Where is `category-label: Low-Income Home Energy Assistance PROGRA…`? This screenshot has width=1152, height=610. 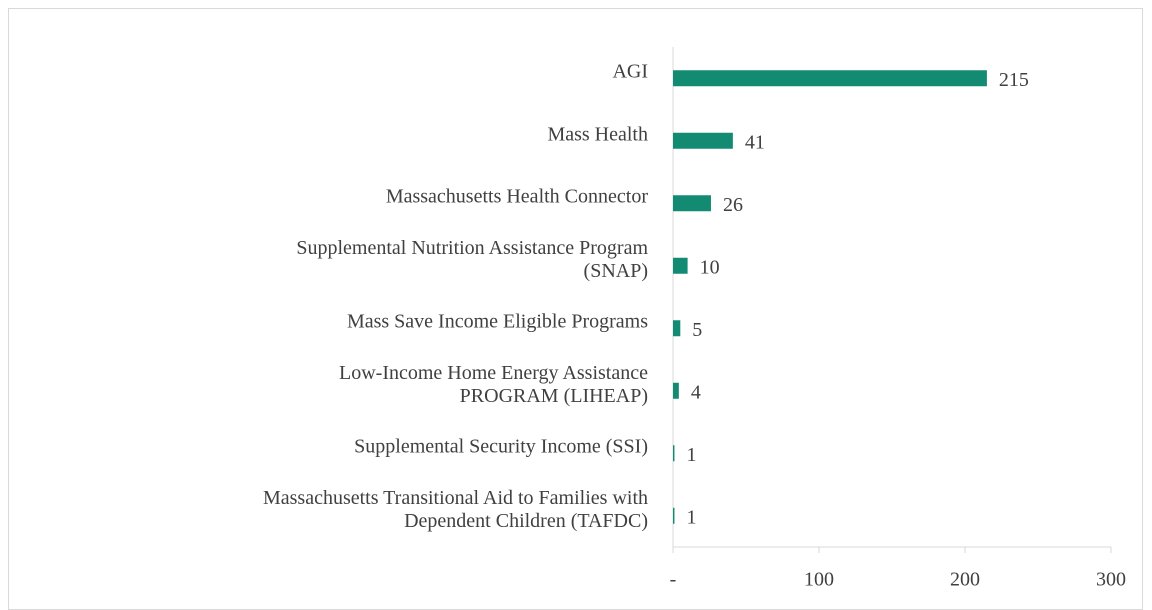 category-label: Low-Income Home Energy Assistance PROGRA… is located at coordinates (493, 384).